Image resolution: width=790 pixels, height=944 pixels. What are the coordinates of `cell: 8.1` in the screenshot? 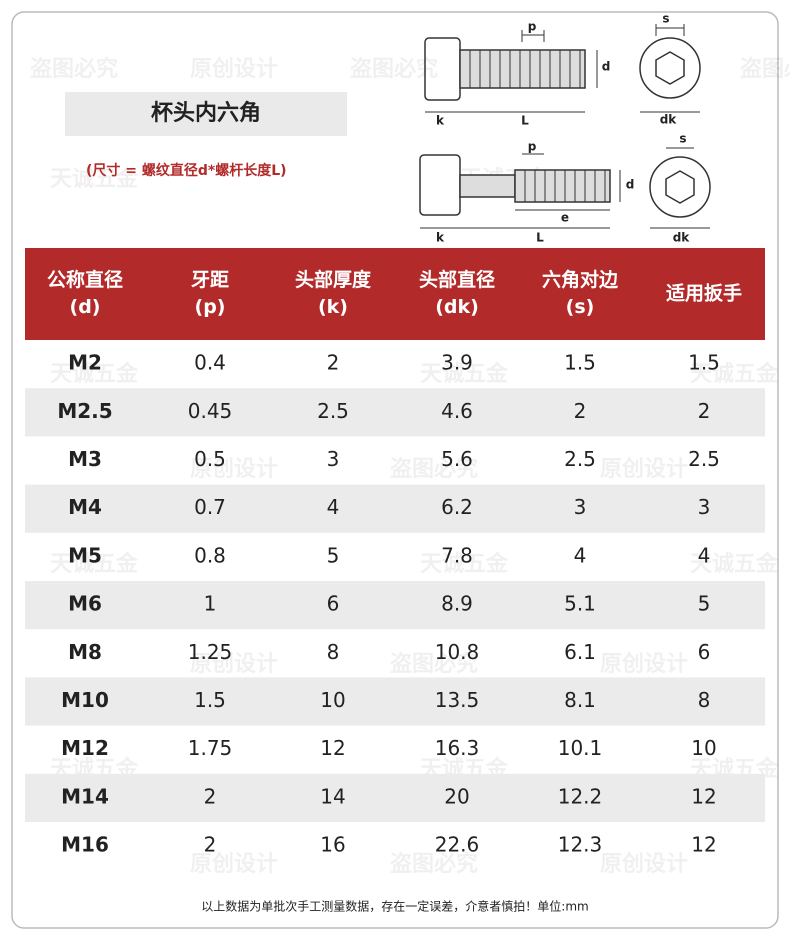 It's located at (580, 700).